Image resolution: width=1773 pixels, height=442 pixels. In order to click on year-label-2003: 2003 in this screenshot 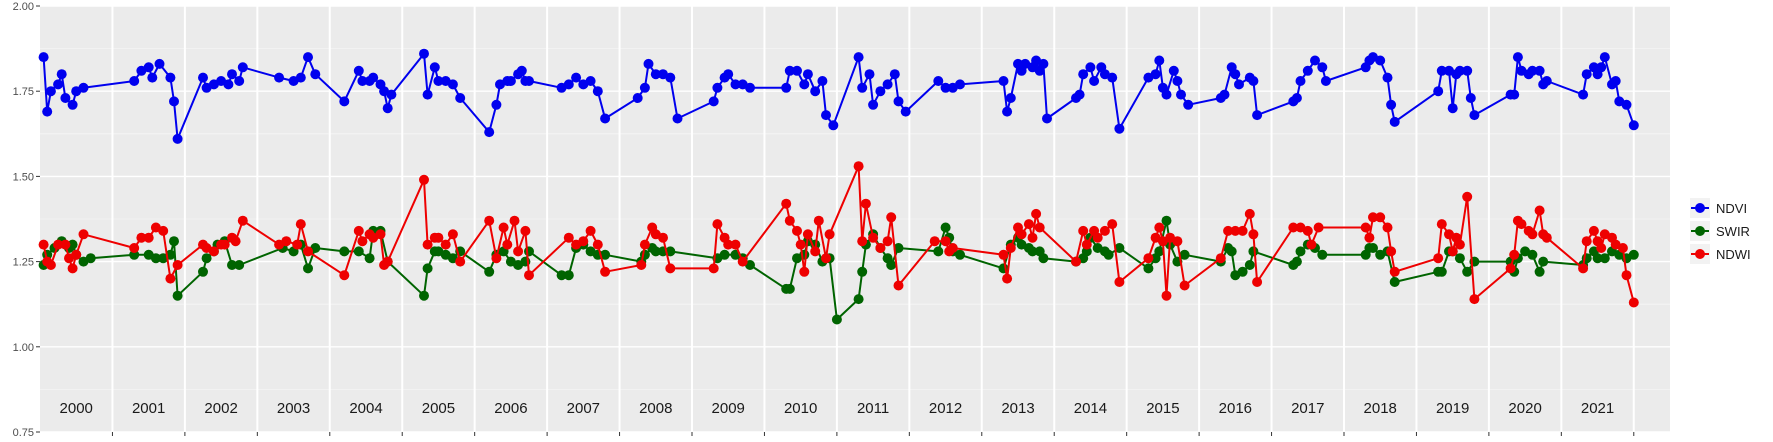, I will do `click(293, 408)`.